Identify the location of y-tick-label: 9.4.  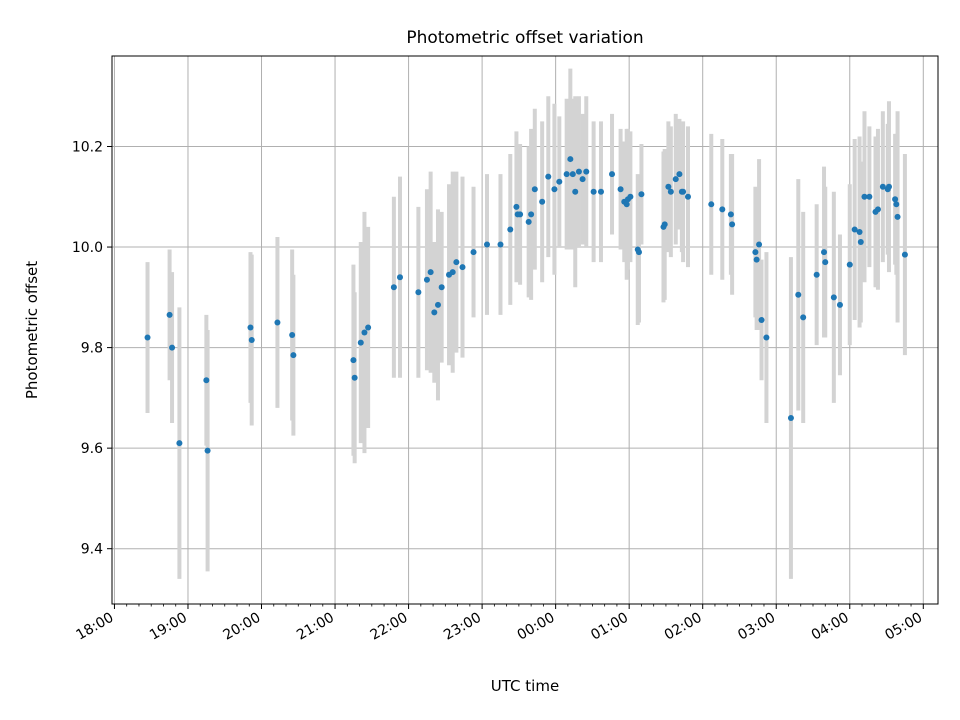
(92, 550).